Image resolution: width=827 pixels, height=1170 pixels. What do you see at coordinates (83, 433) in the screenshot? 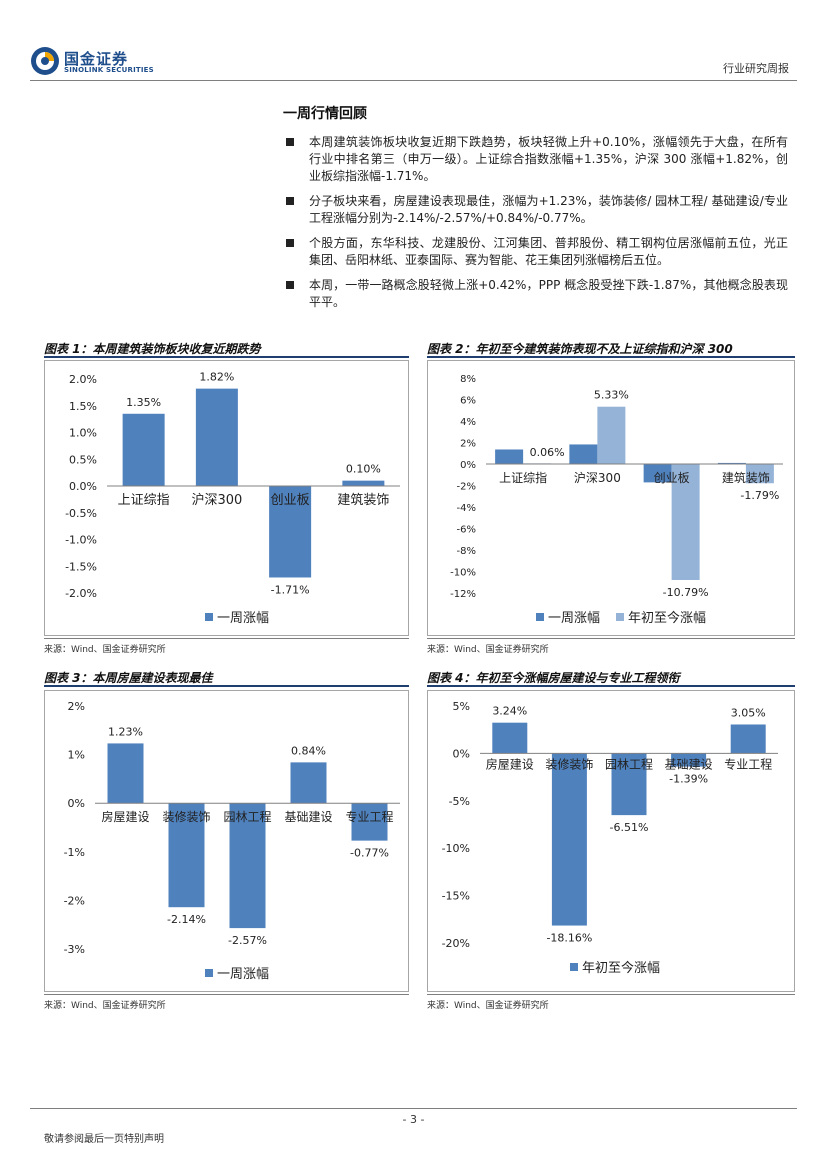
I see `y-tick-label: 1.0%` at bounding box center [83, 433].